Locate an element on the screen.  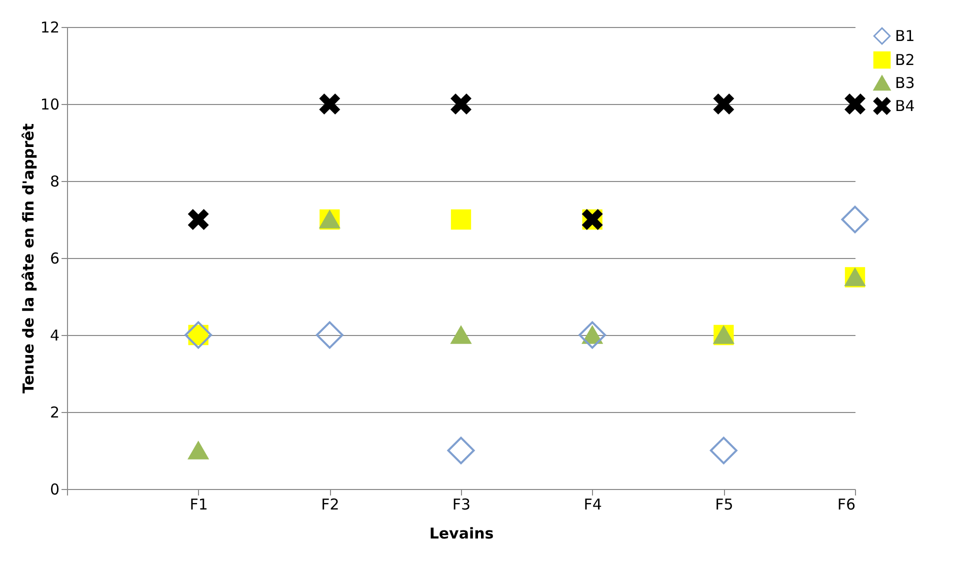
x-tick-label: F2 is located at coordinates (330, 505).